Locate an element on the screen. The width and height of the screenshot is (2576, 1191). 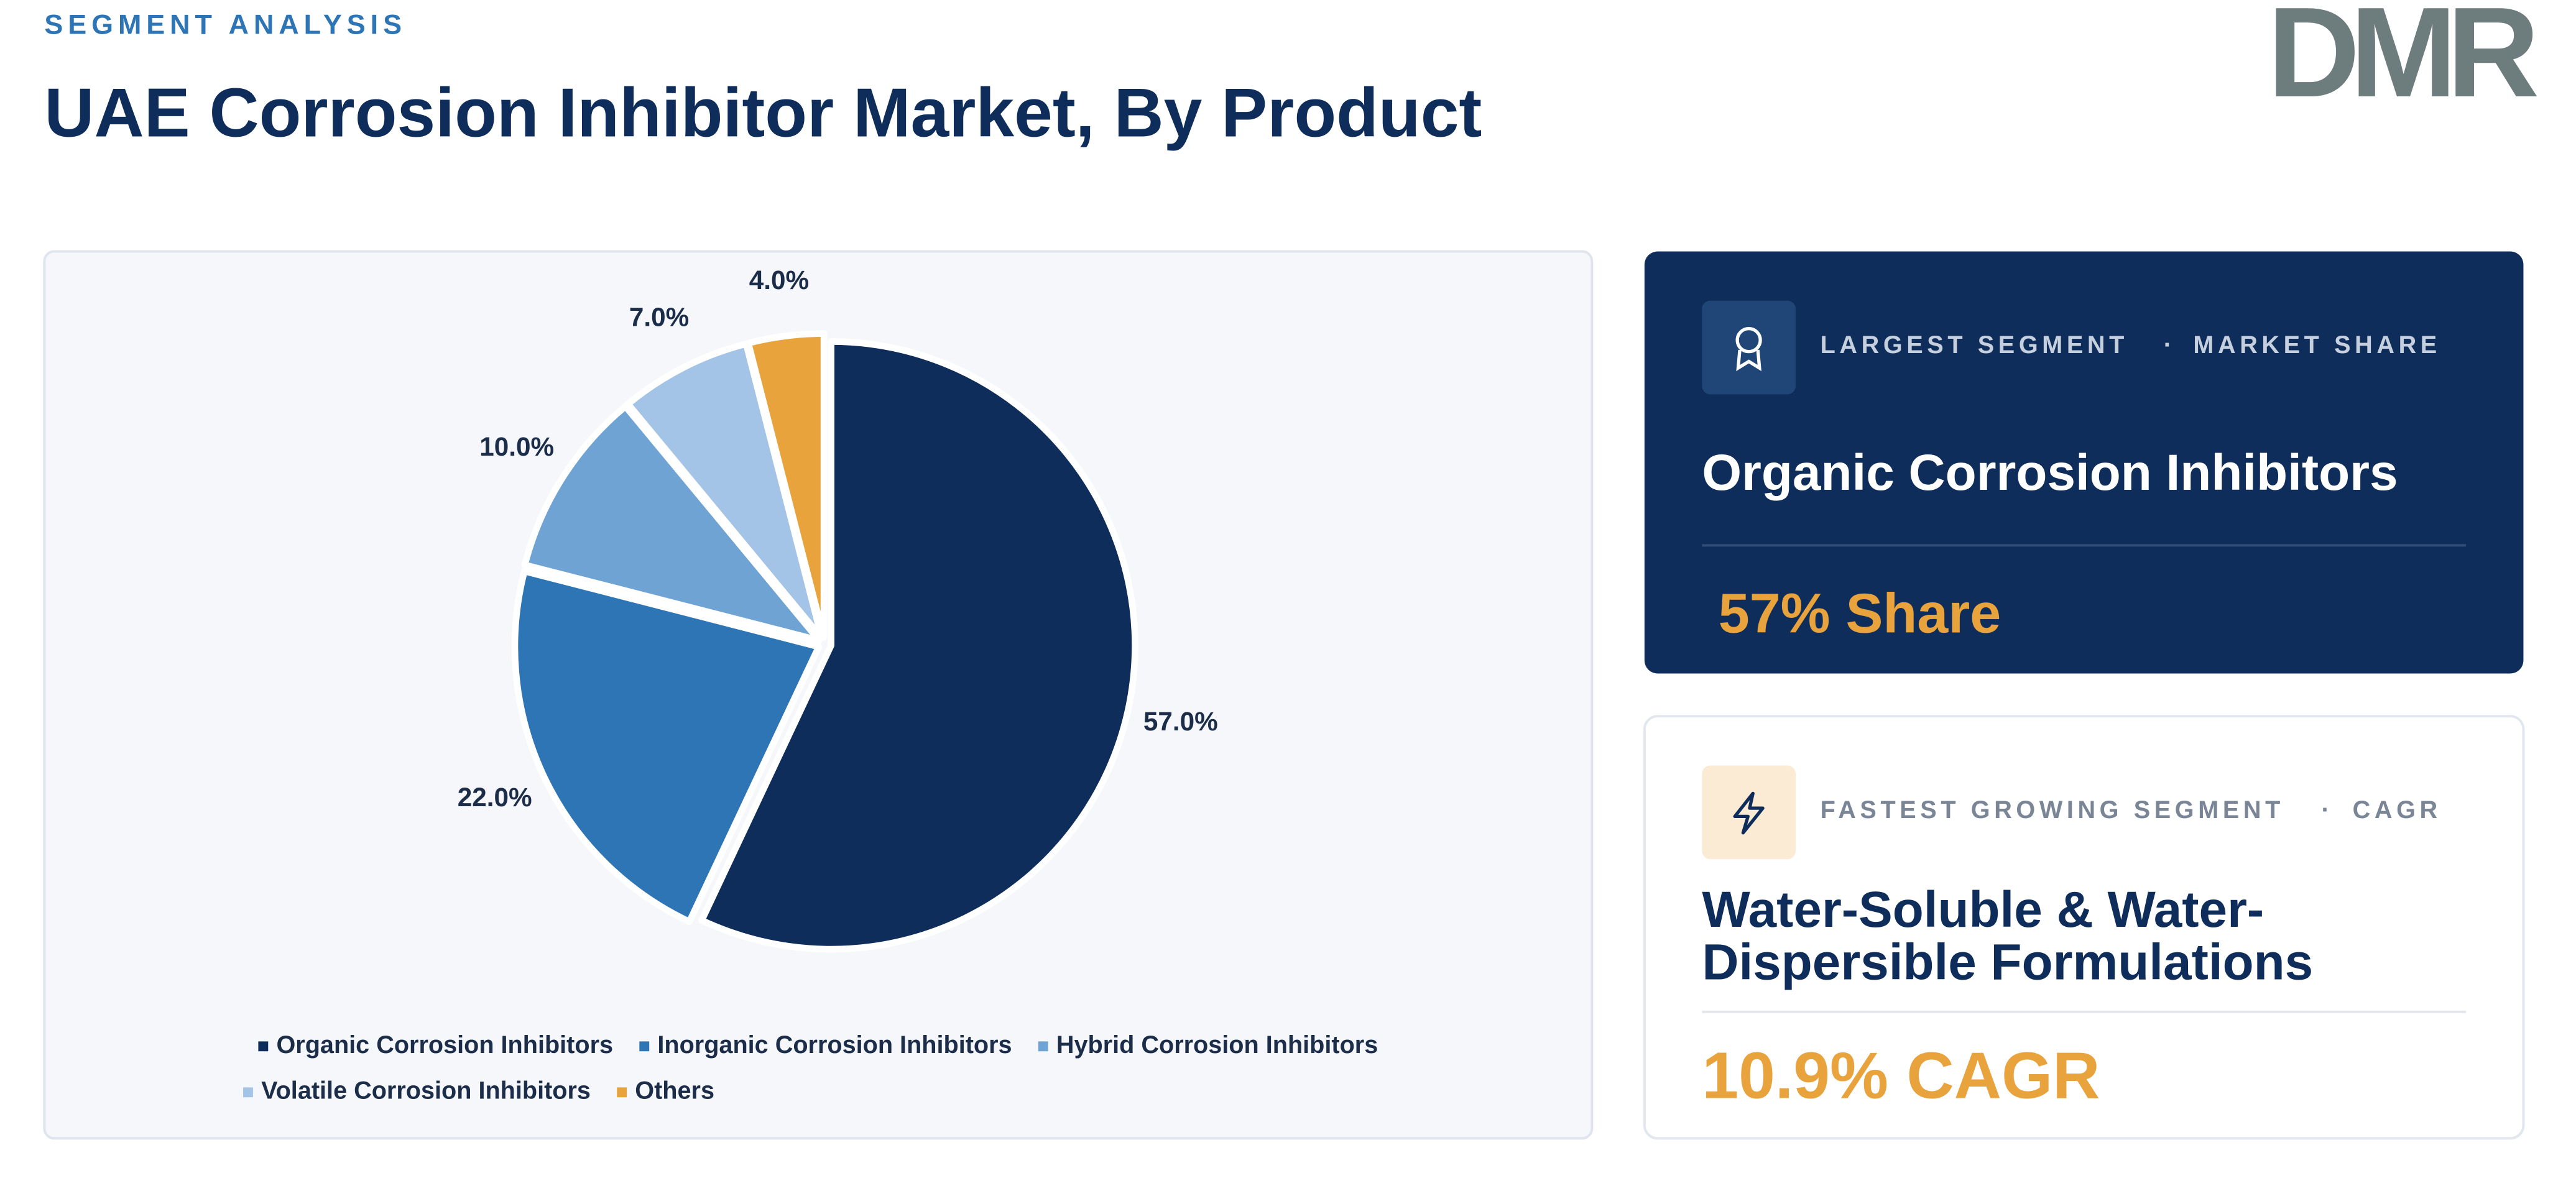
legend-item: Inorganic Corrosion Inhibitors is located at coordinates (825, 1045).